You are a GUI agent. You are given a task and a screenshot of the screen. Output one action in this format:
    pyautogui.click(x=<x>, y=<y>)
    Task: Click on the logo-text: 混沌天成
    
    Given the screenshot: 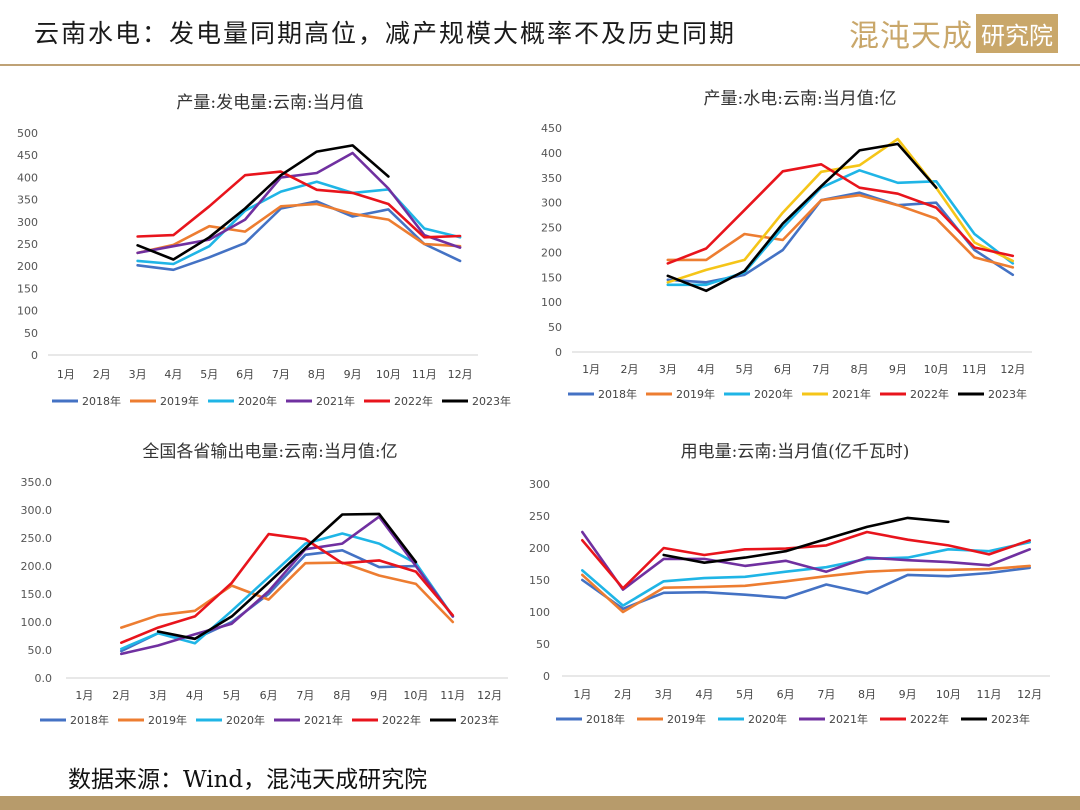 What is the action you would take?
    pyautogui.click(x=911, y=36)
    